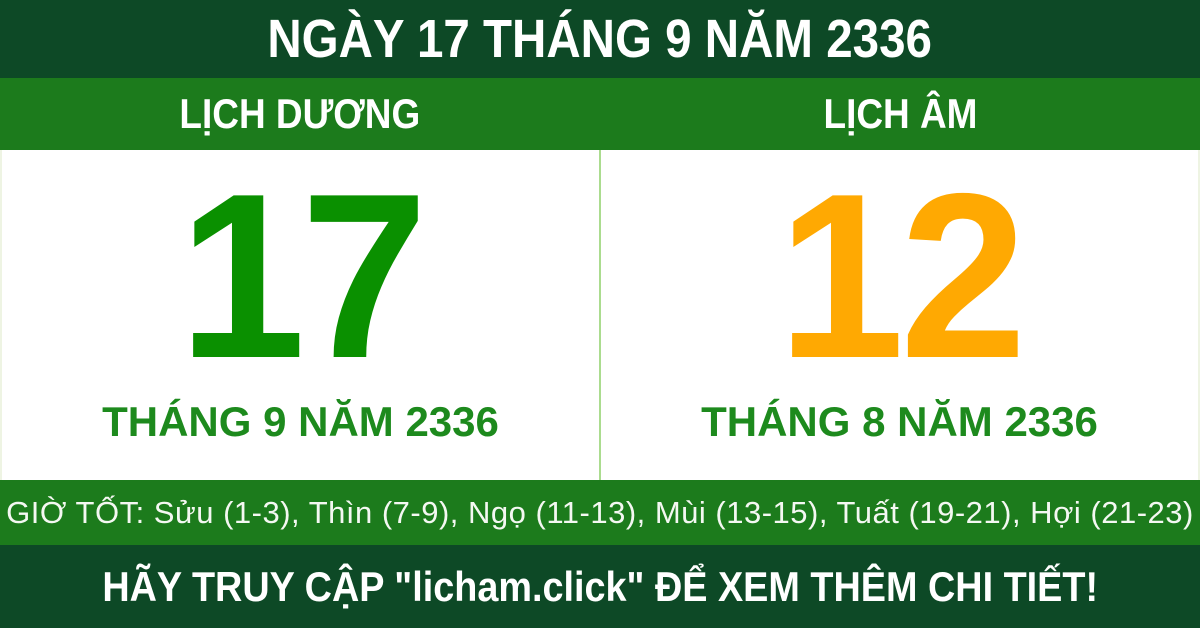 Image resolution: width=1200 pixels, height=628 pixels. I want to click on column-divider, so click(600, 315).